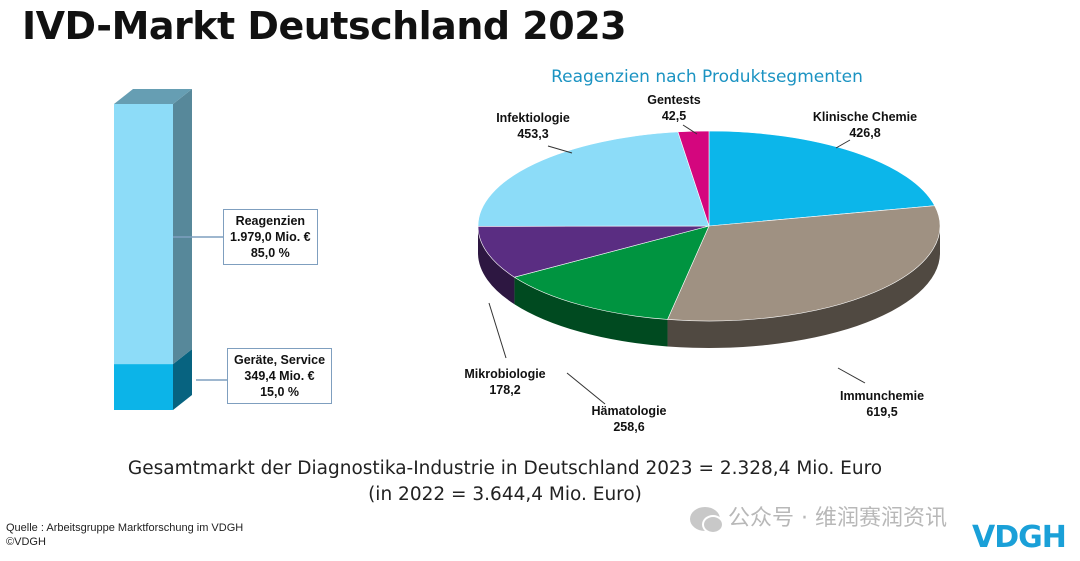 This screenshot has width=1080, height=561. What do you see at coordinates (881, 412) in the screenshot?
I see `pie-label-value-immunchemie: 619,5` at bounding box center [881, 412].